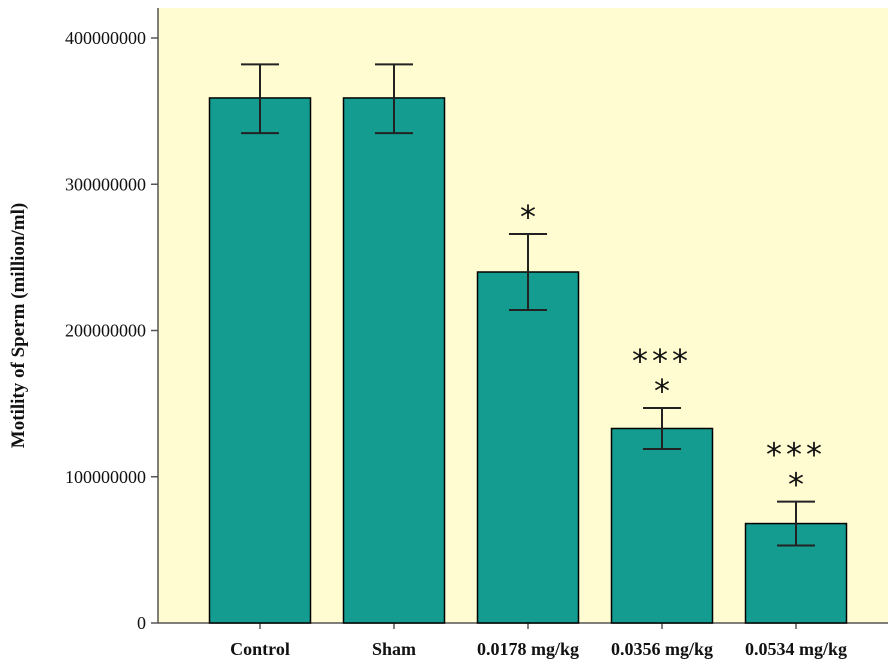  Describe the element at coordinates (18, 325) in the screenshot. I see `y-axis-title: Motility of Sperm (million/ml)` at that location.